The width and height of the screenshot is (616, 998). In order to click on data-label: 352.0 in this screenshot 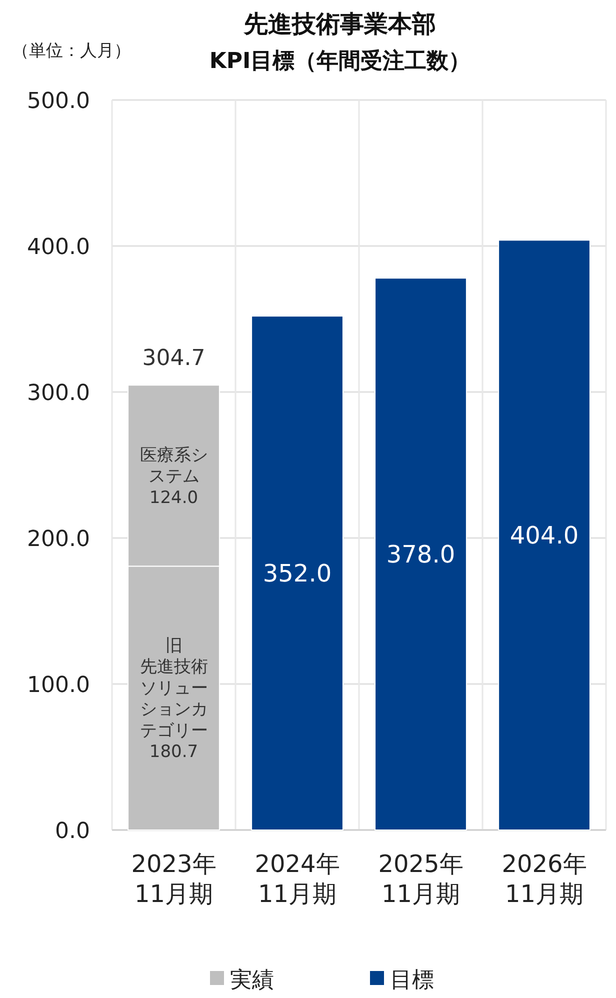, I will do `click(297, 573)`.